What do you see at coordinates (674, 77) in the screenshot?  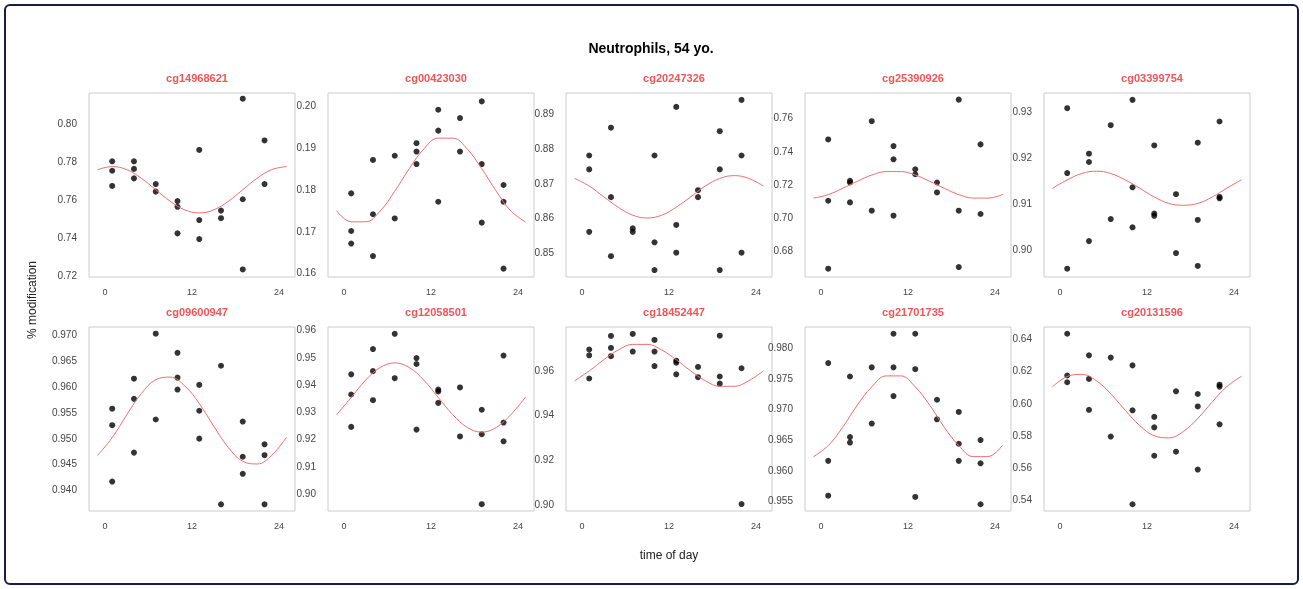 I see `chart-title: cg20247326` at bounding box center [674, 77].